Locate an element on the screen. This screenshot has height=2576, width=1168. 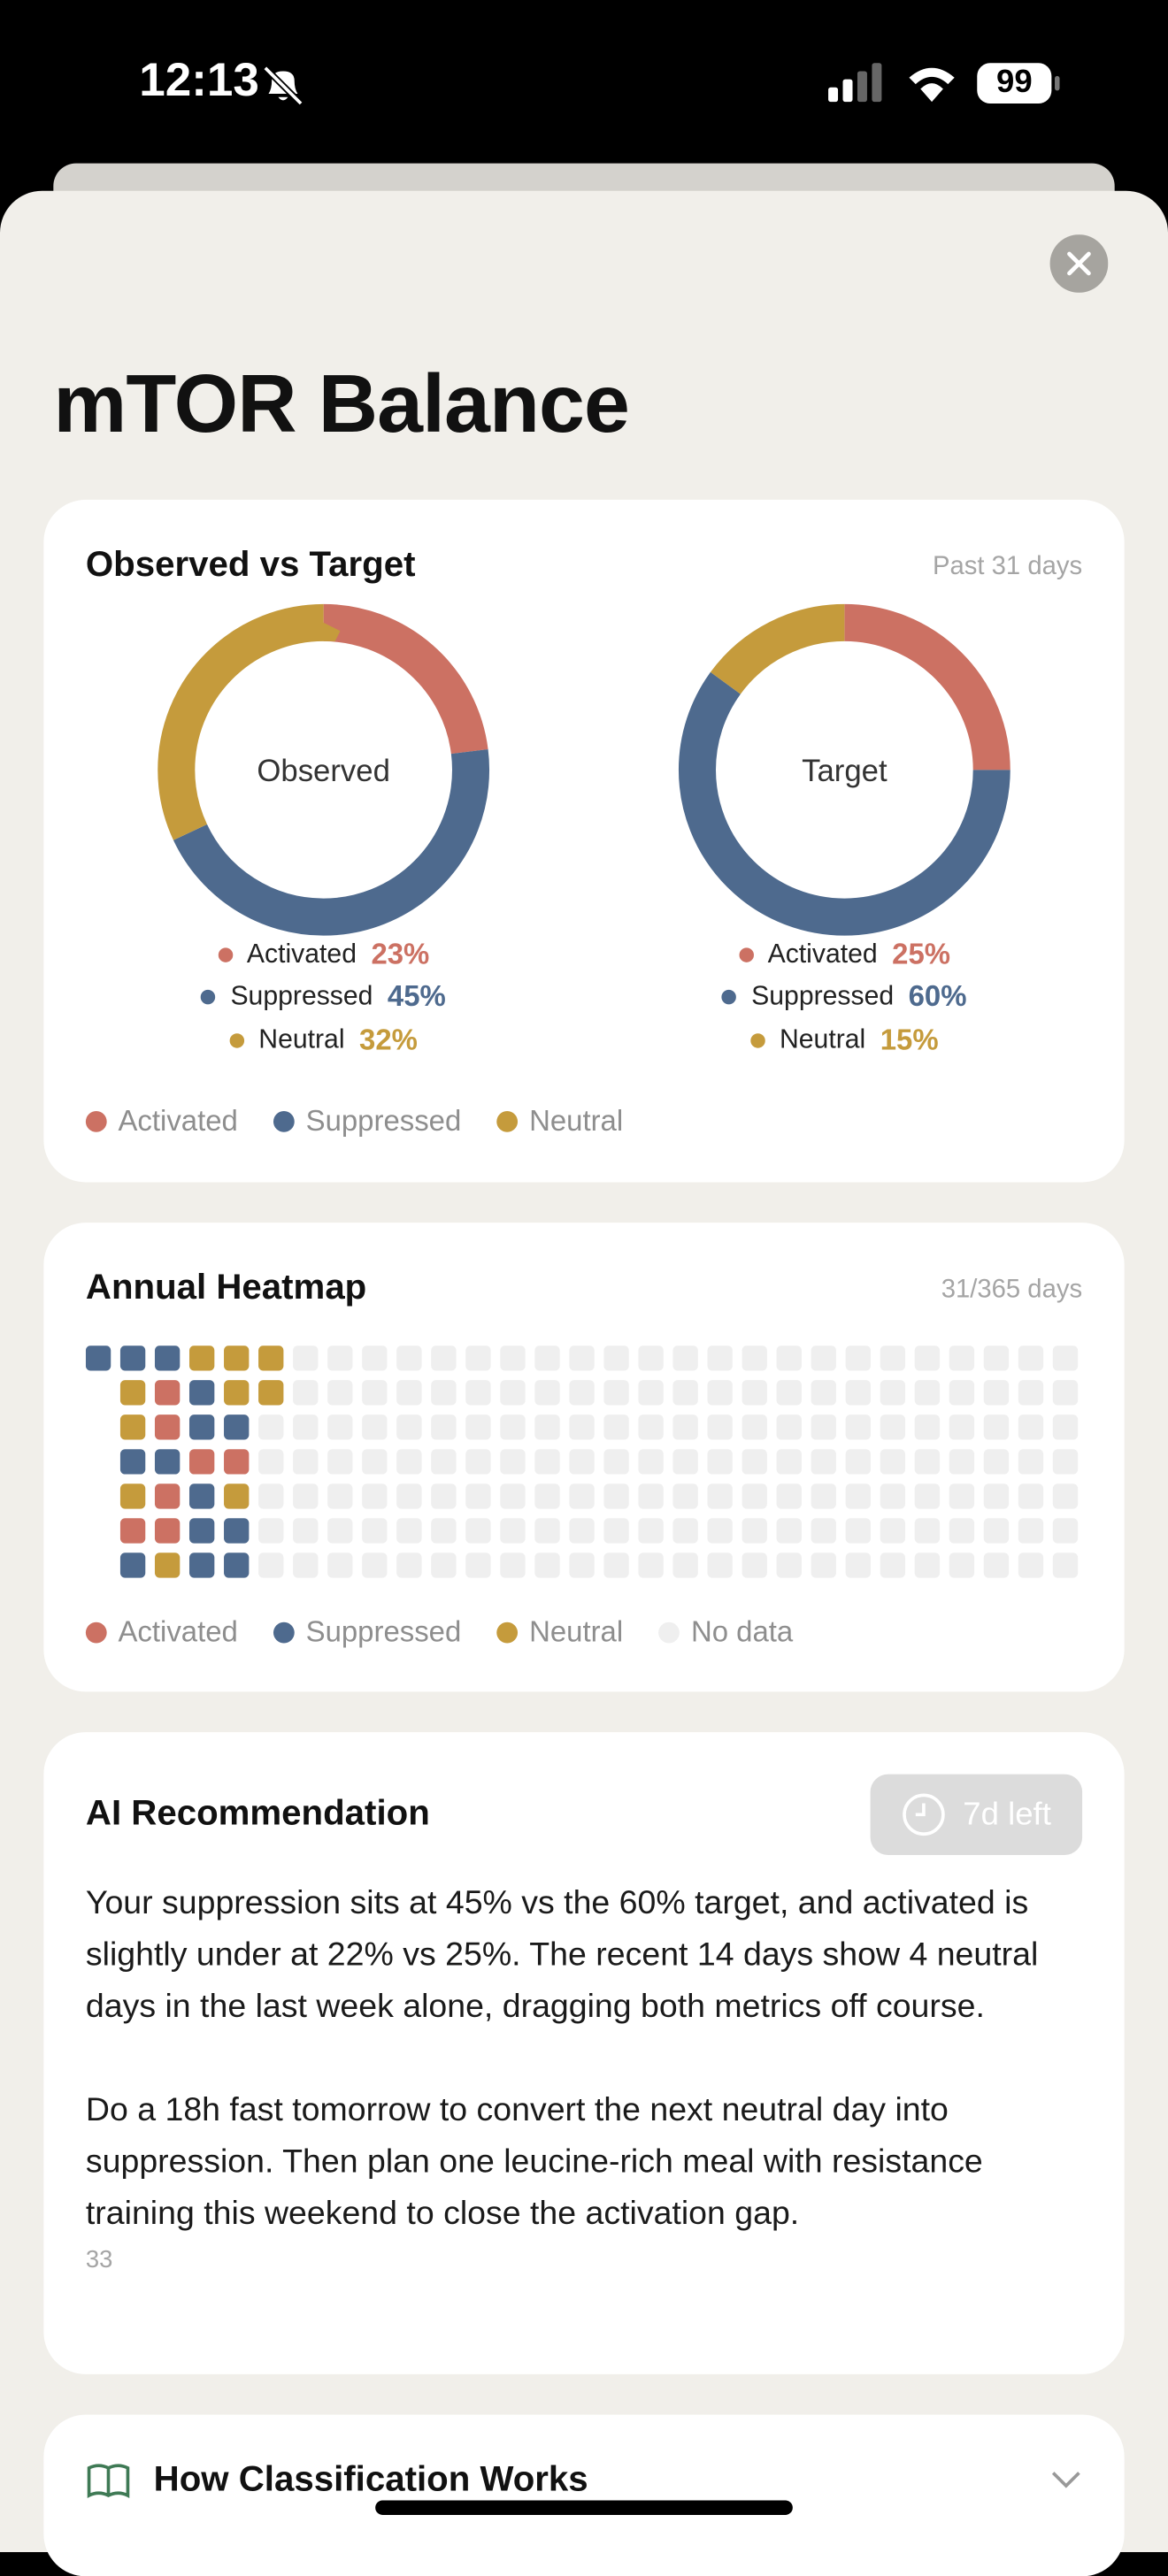
legend-label: Suppressed is located at coordinates (384, 1631).